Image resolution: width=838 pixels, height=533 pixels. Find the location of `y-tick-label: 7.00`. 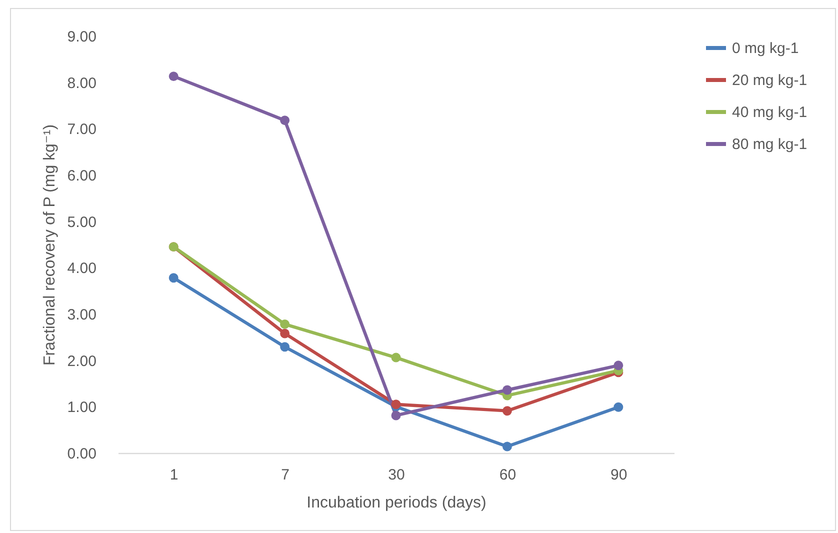

y-tick-label: 7.00 is located at coordinates (81, 129).